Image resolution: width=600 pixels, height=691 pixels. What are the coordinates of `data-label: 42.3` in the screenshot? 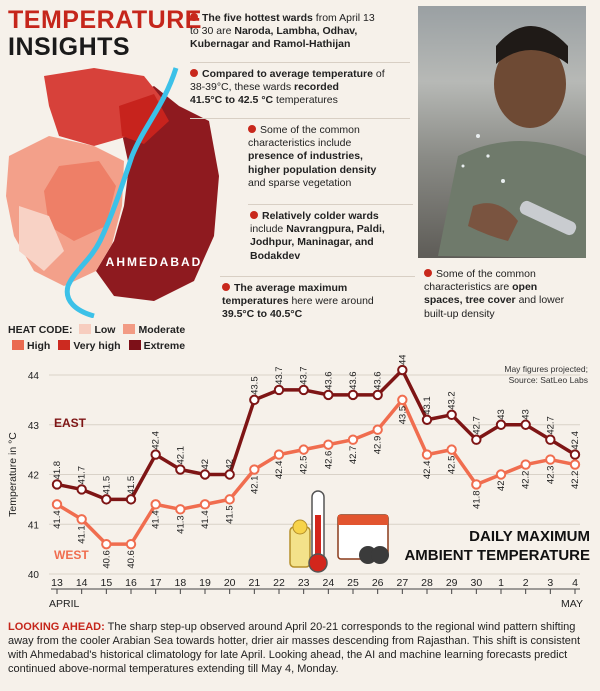 It's located at (550, 475).